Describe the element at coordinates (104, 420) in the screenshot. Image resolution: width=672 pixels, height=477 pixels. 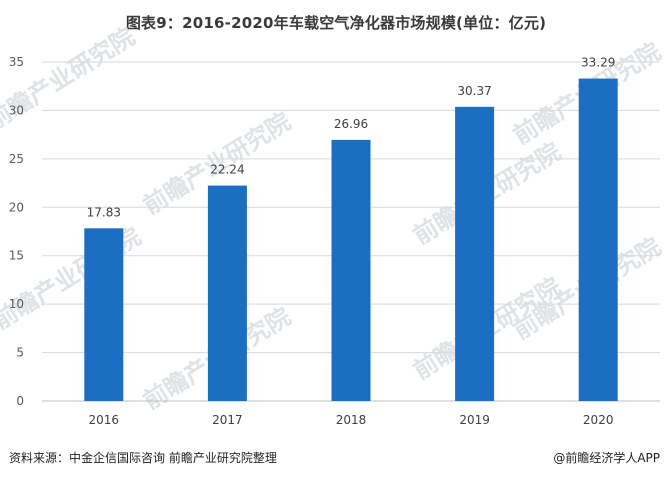
I see `x-tick-label: 2016` at that location.